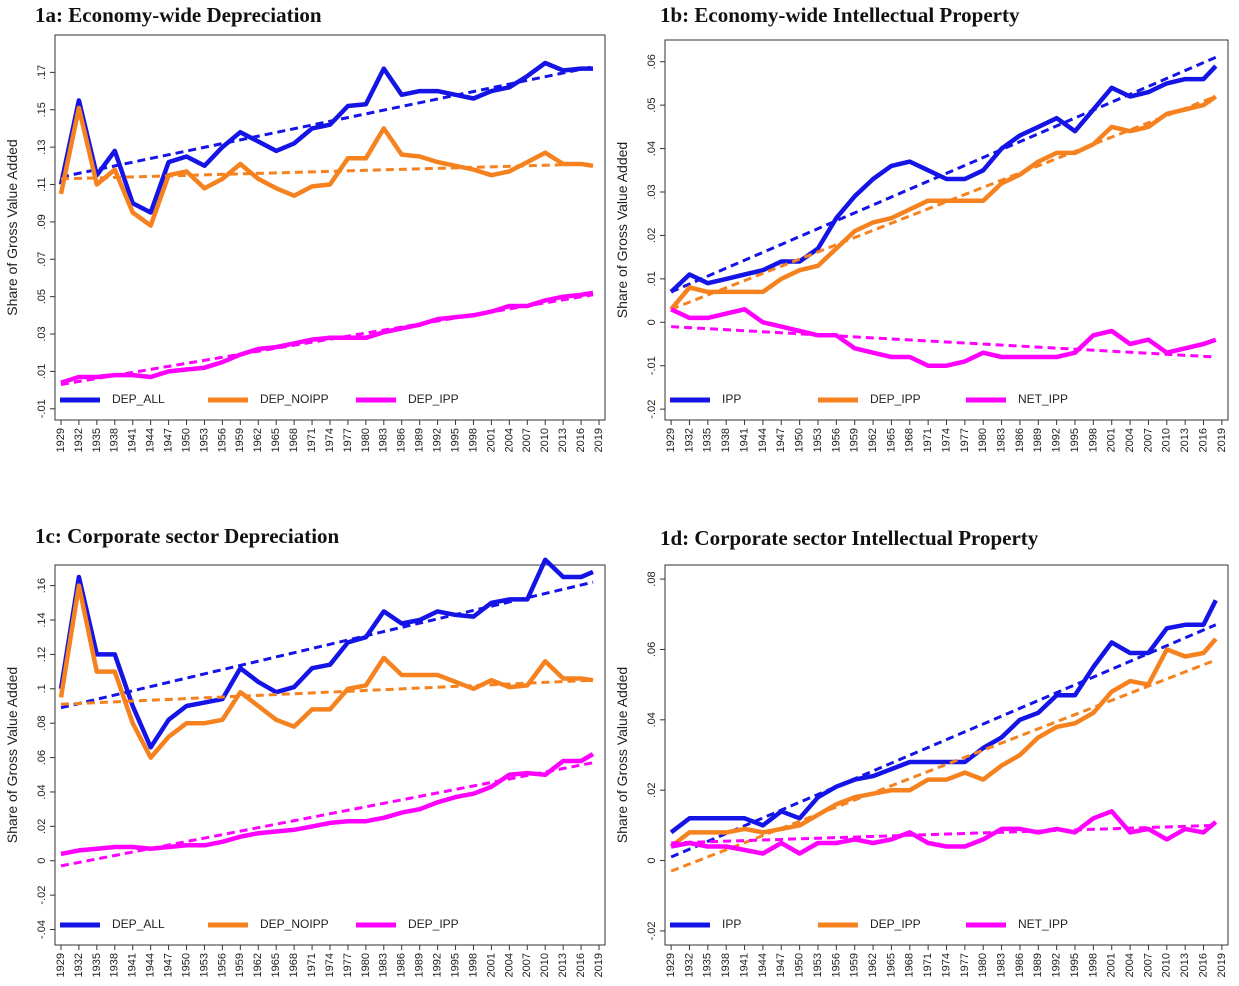 This screenshot has height=986, width=1239. Describe the element at coordinates (622, 230) in the screenshot. I see `y-axis-label: Share of Gross Value Added` at that location.